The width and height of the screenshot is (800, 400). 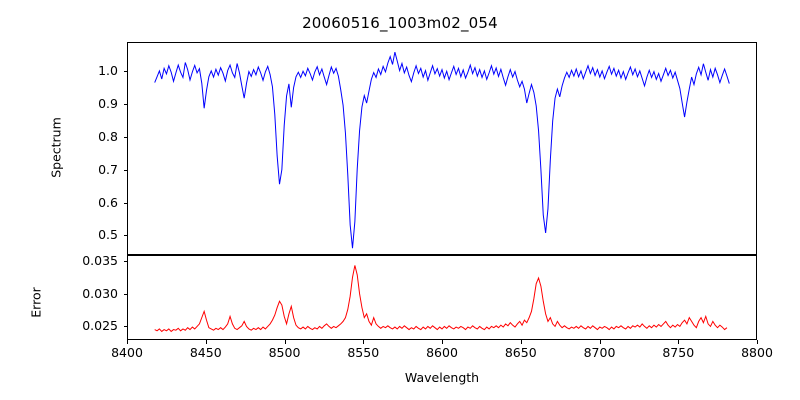 What do you see at coordinates (108, 71) in the screenshot?
I see `y-tick-label: 1.0` at bounding box center [108, 71].